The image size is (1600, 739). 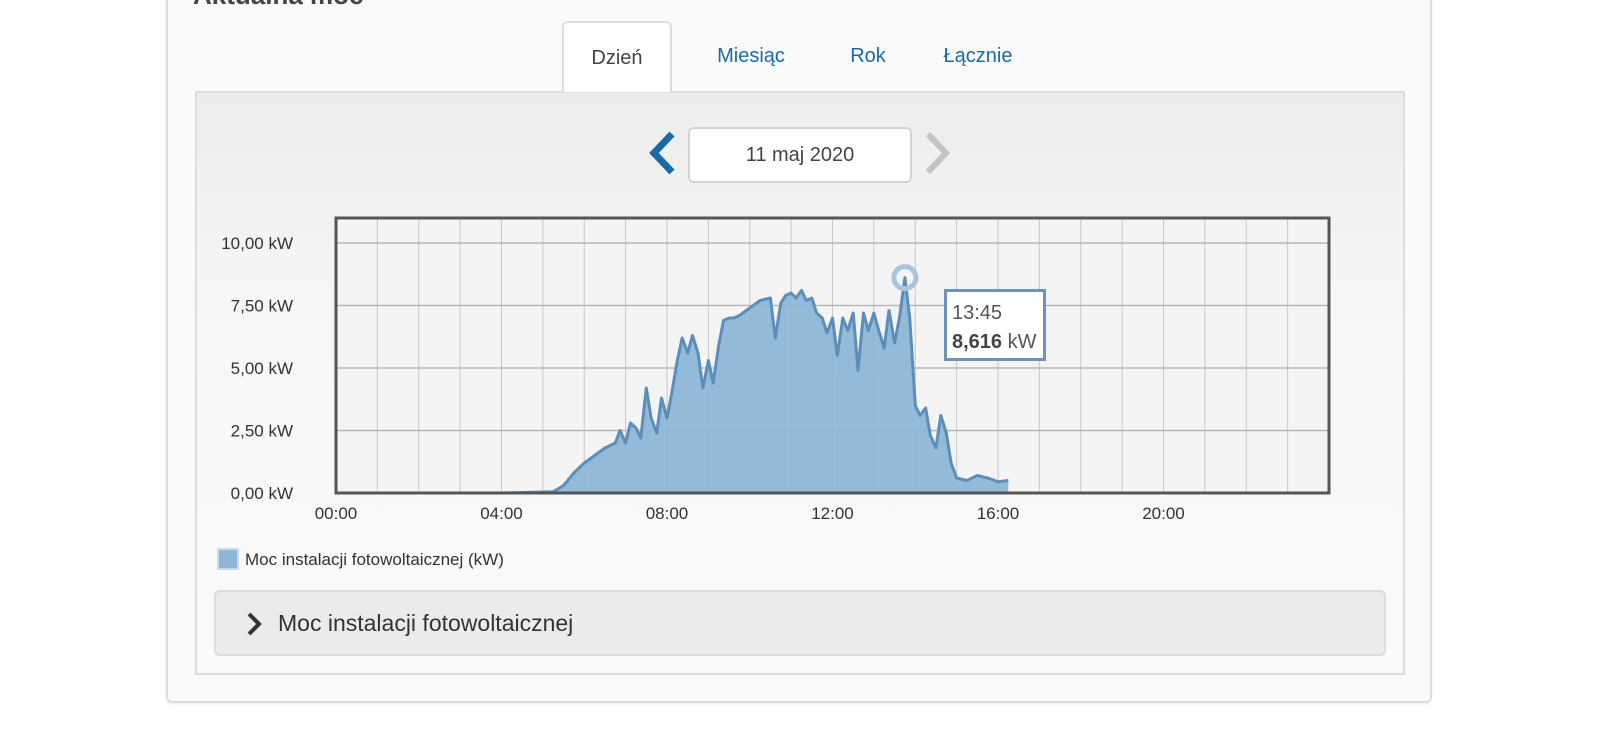 What do you see at coordinates (278, 5) in the screenshot?
I see `card-title: Aktualna moc` at bounding box center [278, 5].